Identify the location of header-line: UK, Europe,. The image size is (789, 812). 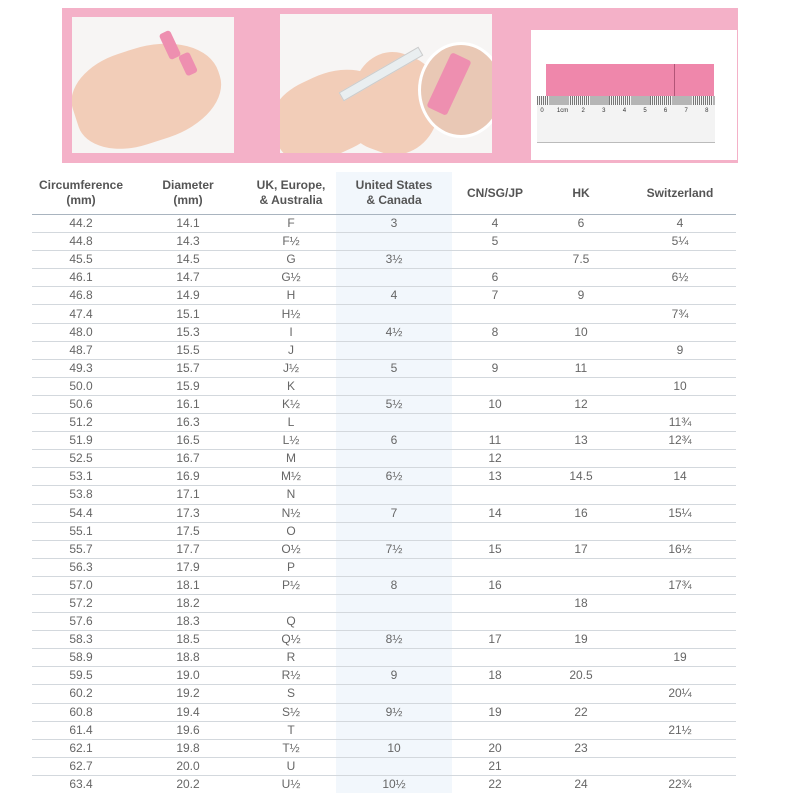
(291, 185).